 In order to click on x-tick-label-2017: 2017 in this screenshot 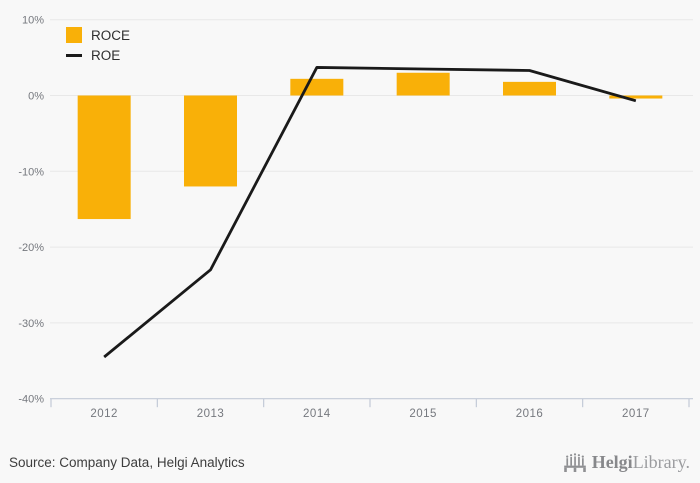, I will do `click(636, 414)`.